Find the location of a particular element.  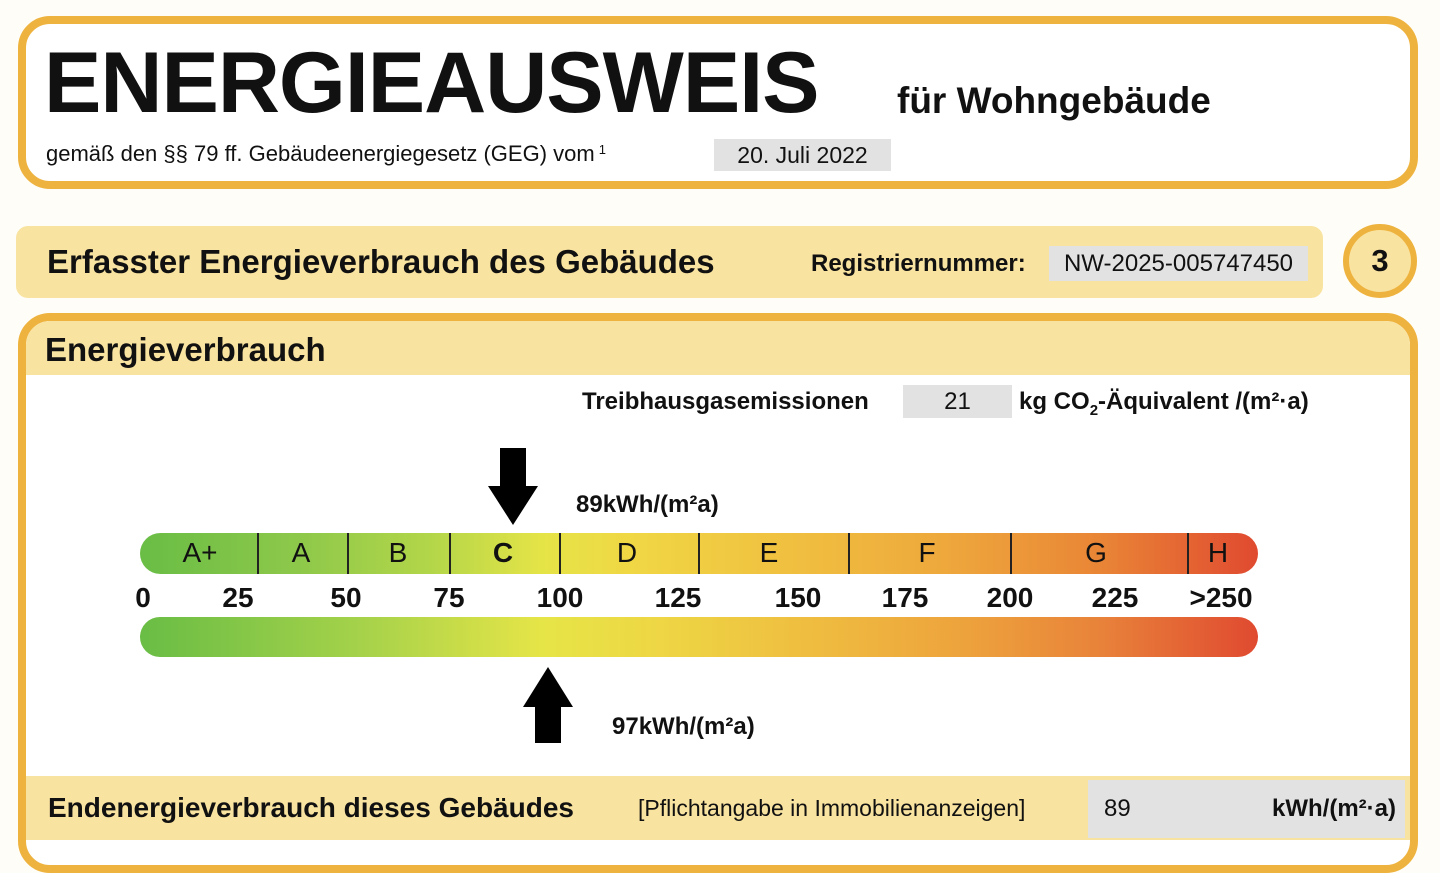

energy-class-b: B is located at coordinates (398, 552).